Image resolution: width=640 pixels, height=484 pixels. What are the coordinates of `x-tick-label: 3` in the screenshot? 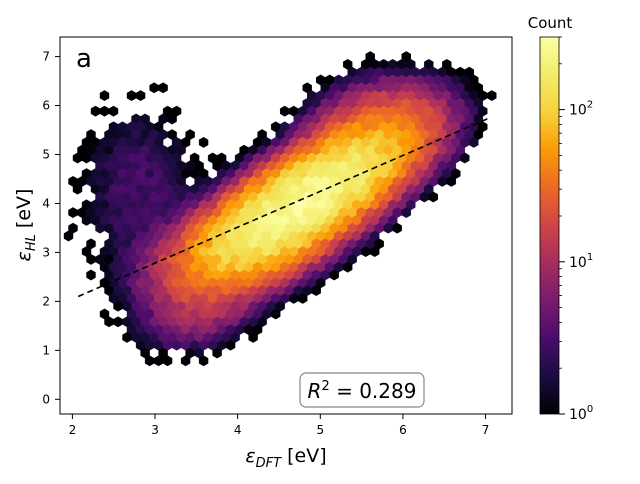 It's located at (155, 430).